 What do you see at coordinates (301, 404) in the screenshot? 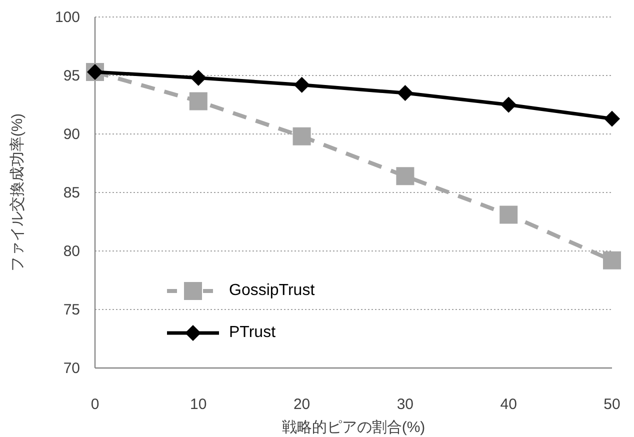
I see `x-tick-label: 20` at bounding box center [301, 404].